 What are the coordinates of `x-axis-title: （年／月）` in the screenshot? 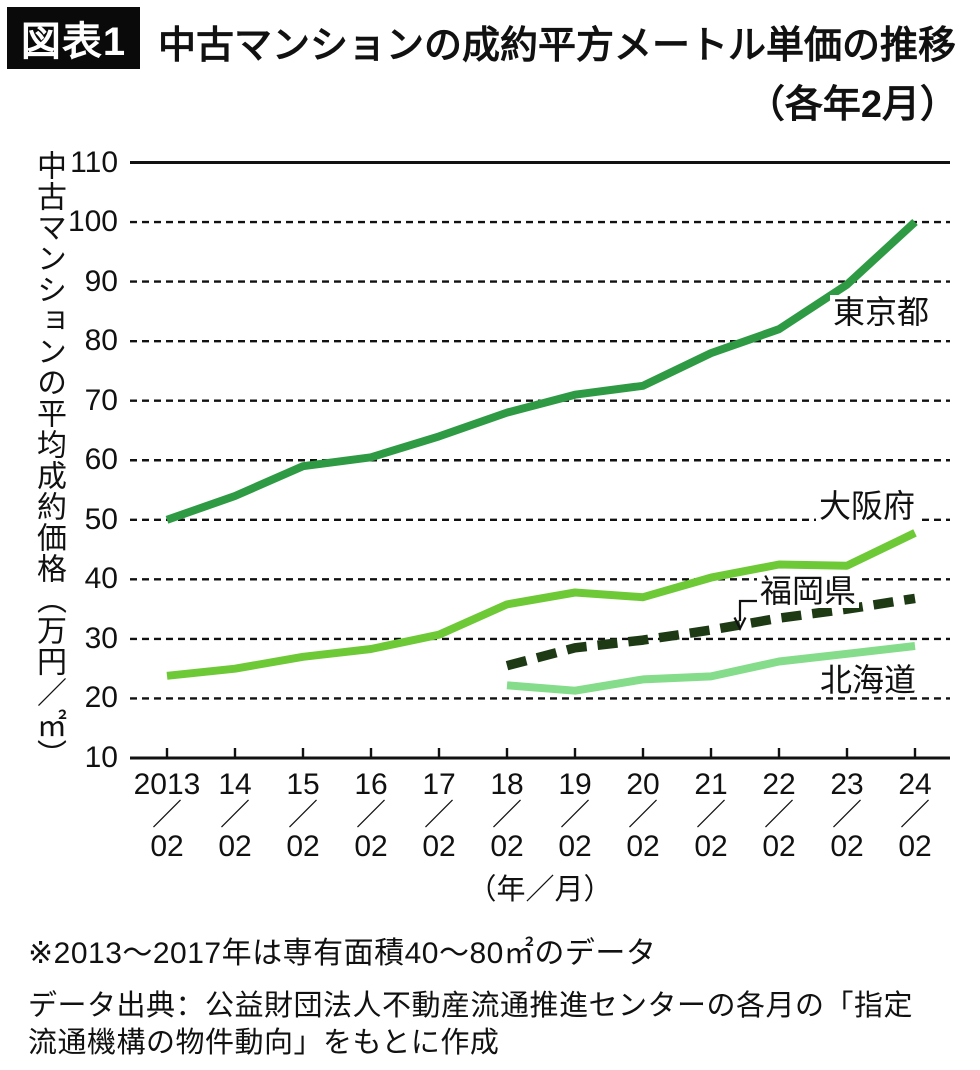 It's located at (540, 890).